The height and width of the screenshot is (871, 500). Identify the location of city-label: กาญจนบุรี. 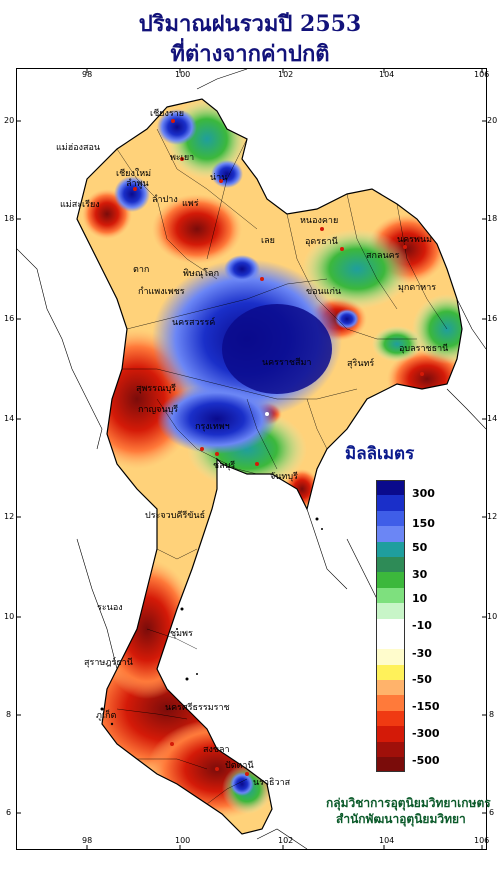
(158, 410).